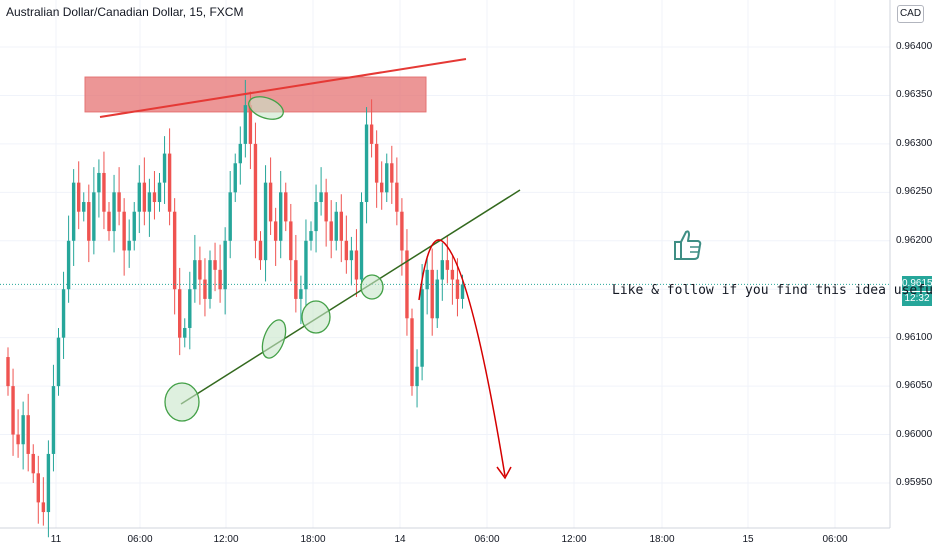 This screenshot has width=932, height=550. Describe the element at coordinates (910, 14) in the screenshot. I see `currency-button: CAD` at that location.